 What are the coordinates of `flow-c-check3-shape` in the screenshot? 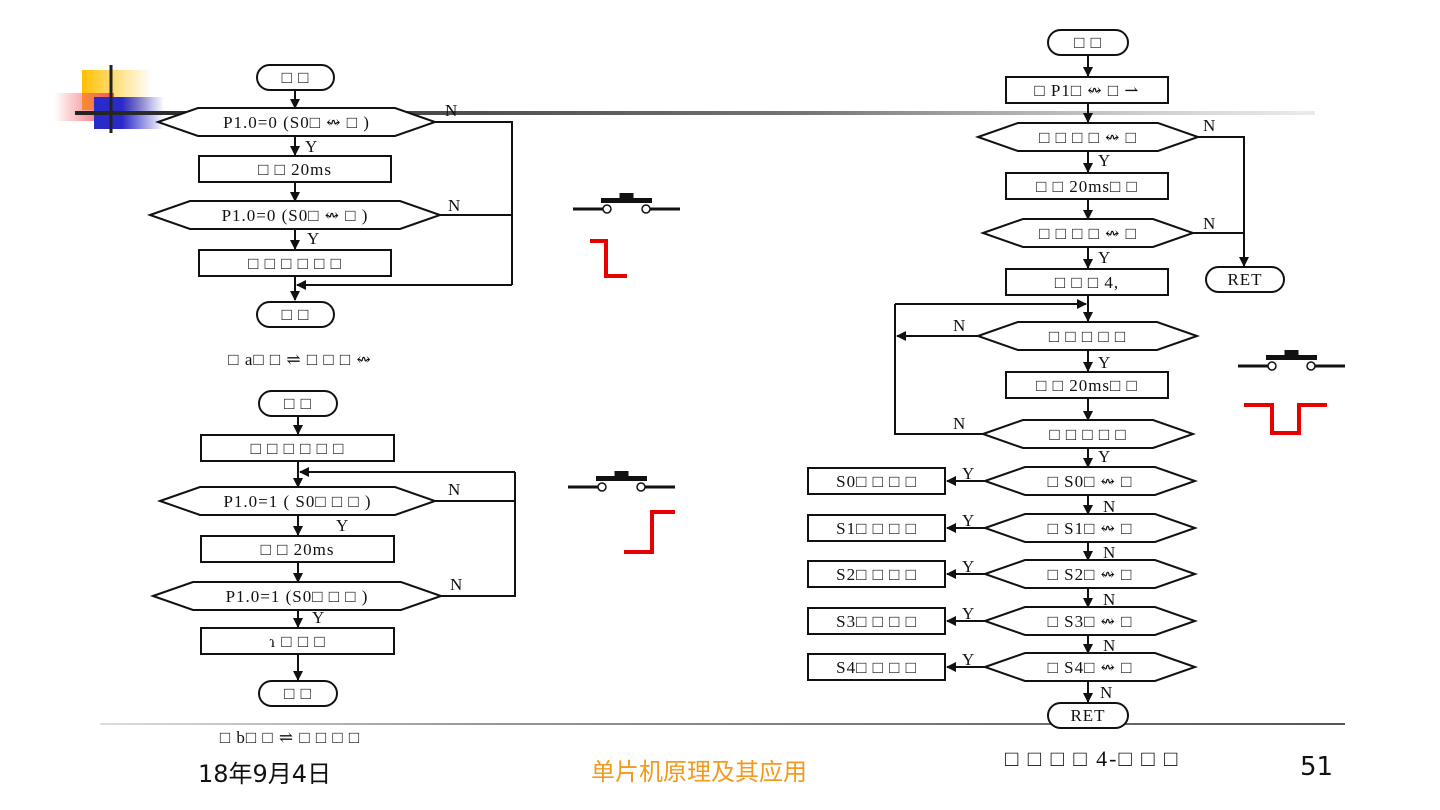 It's located at (1087, 336).